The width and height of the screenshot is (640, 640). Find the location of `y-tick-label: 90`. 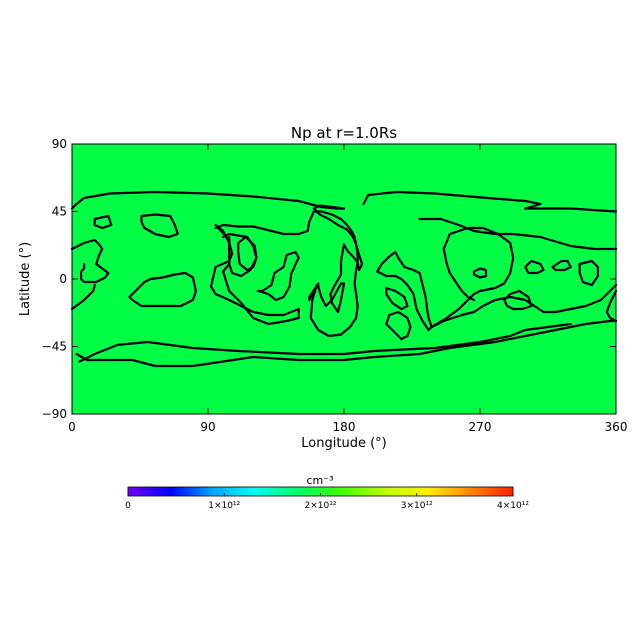

y-tick-label: 90 is located at coordinates (59, 144).